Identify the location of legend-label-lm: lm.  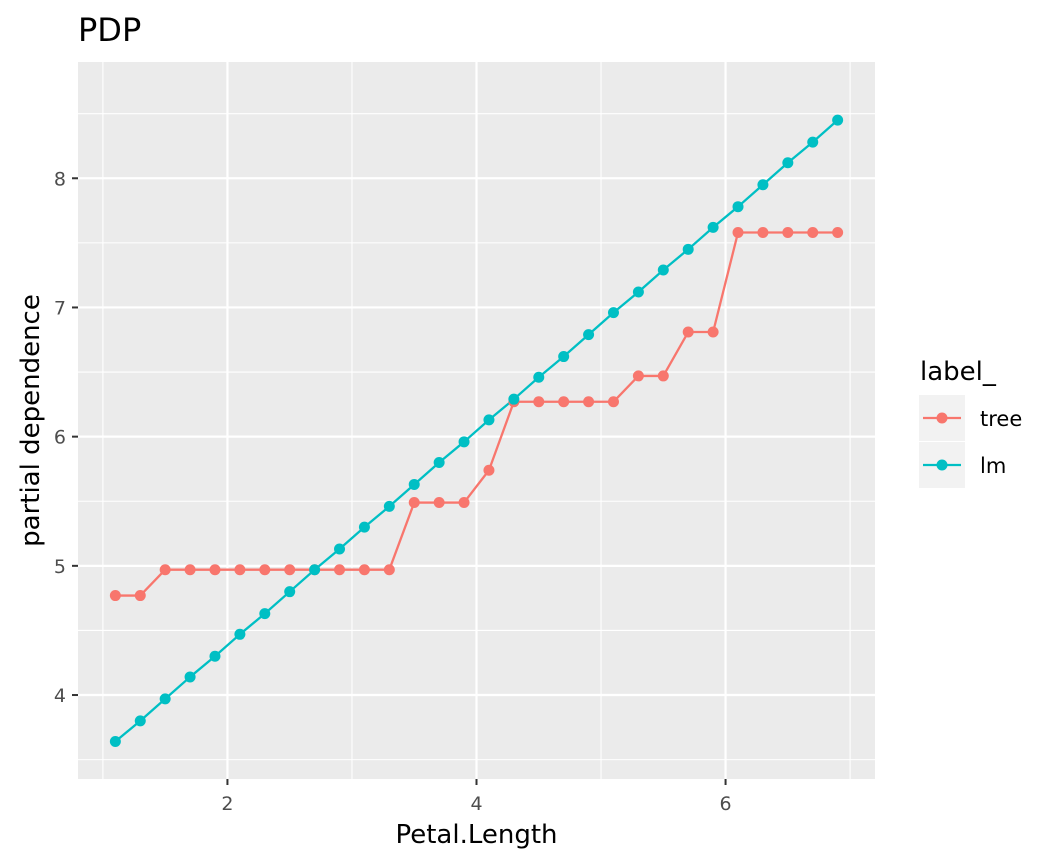
(993, 466).